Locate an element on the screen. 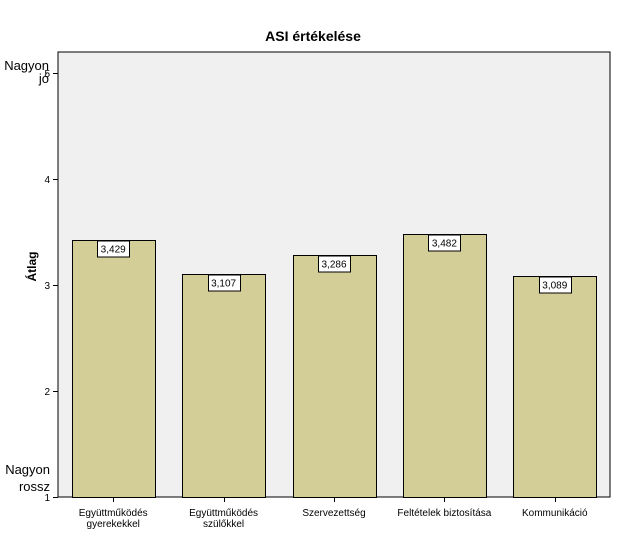 This screenshot has width=629, height=544. category-label: szülőkkel is located at coordinates (223, 524).